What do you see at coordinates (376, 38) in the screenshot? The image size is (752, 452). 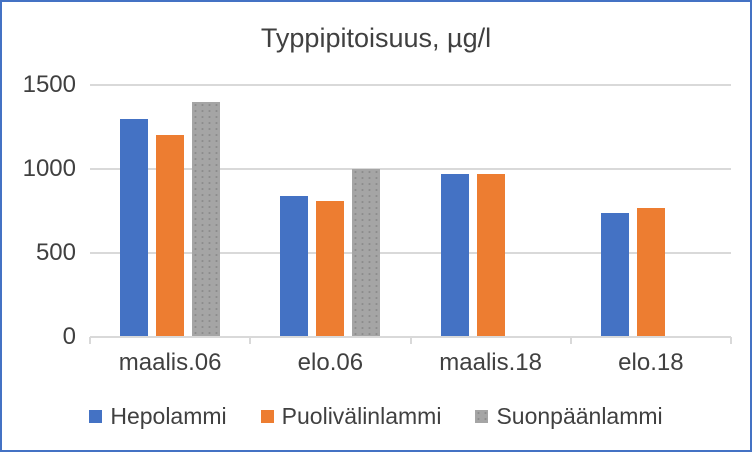 I see `chart-title: Typpipitoisuus, µg/l` at bounding box center [376, 38].